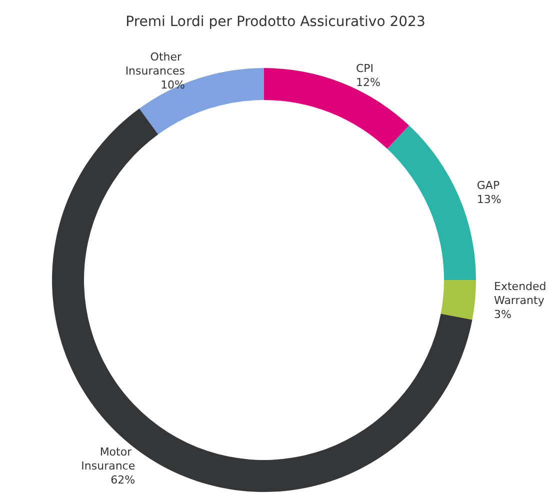 The image size is (551, 499). I want to click on slice-label: GAP, so click(488, 185).